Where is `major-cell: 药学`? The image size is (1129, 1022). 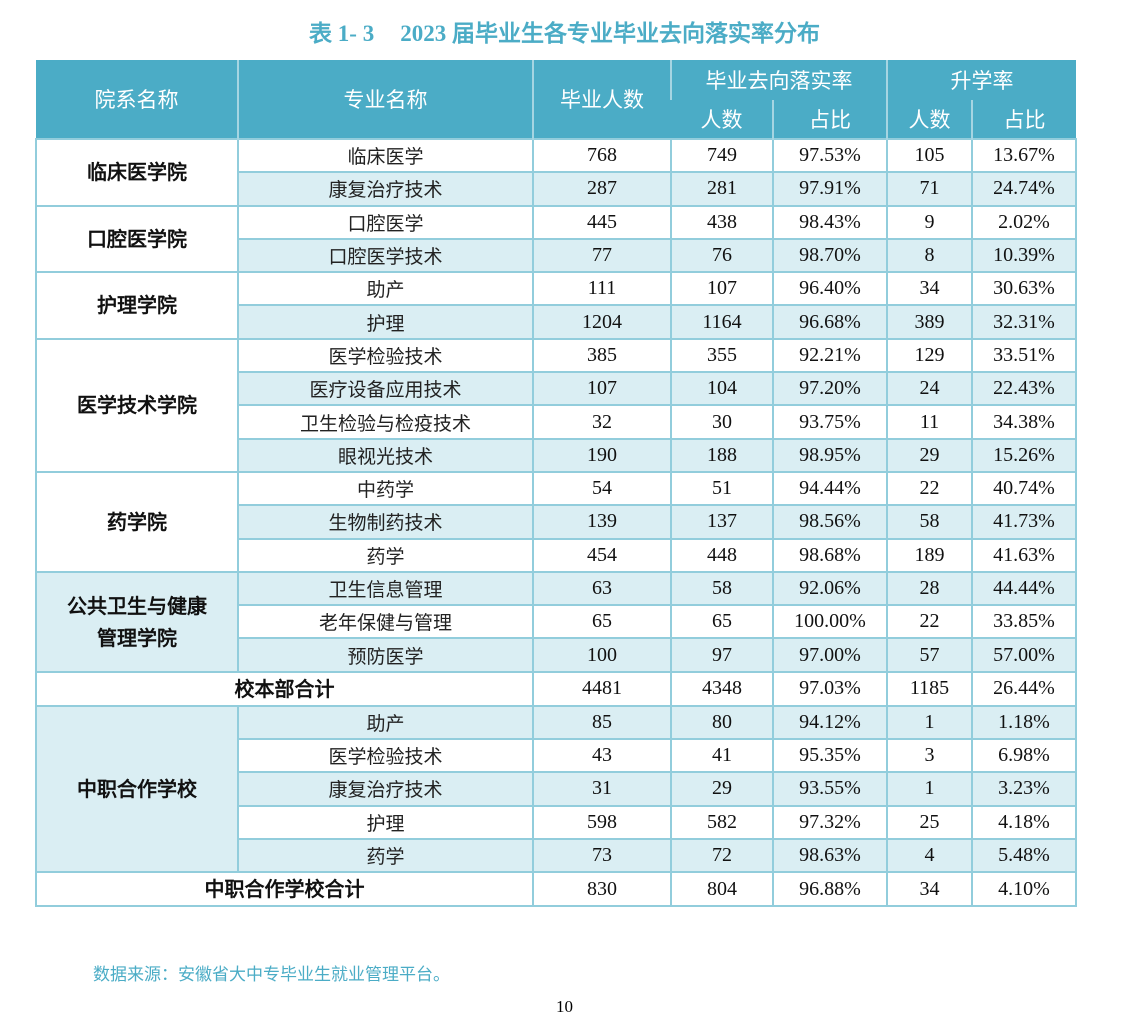 major-cell: 药学 is located at coordinates (385, 855).